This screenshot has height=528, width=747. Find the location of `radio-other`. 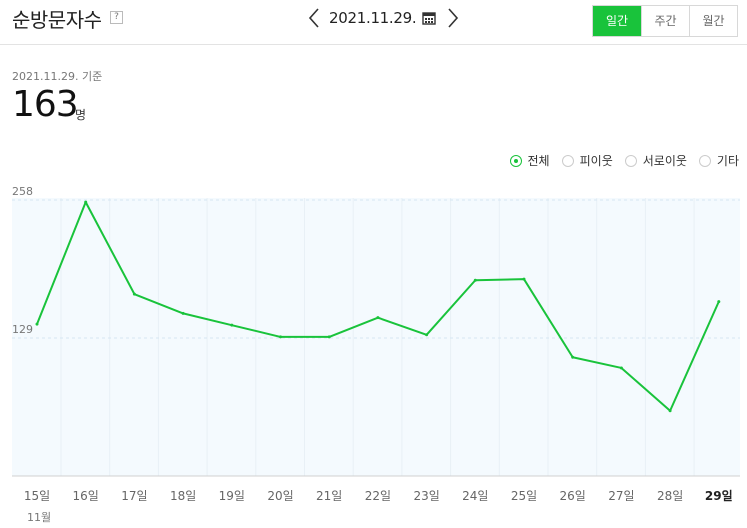

radio-other is located at coordinates (704, 160).